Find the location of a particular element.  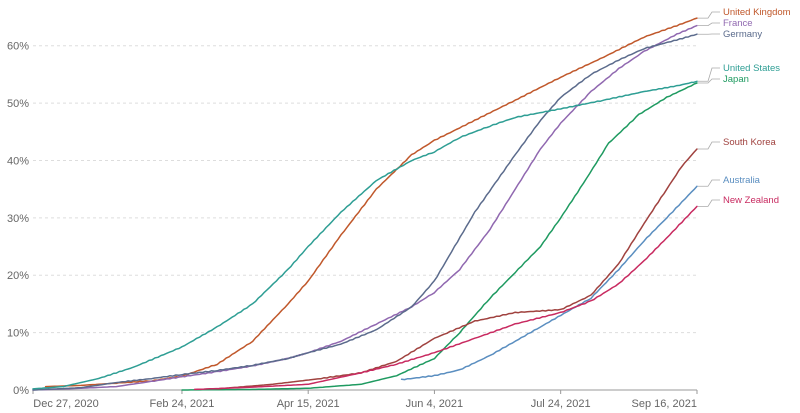

y-tick-label: 50% is located at coordinates (18, 104).